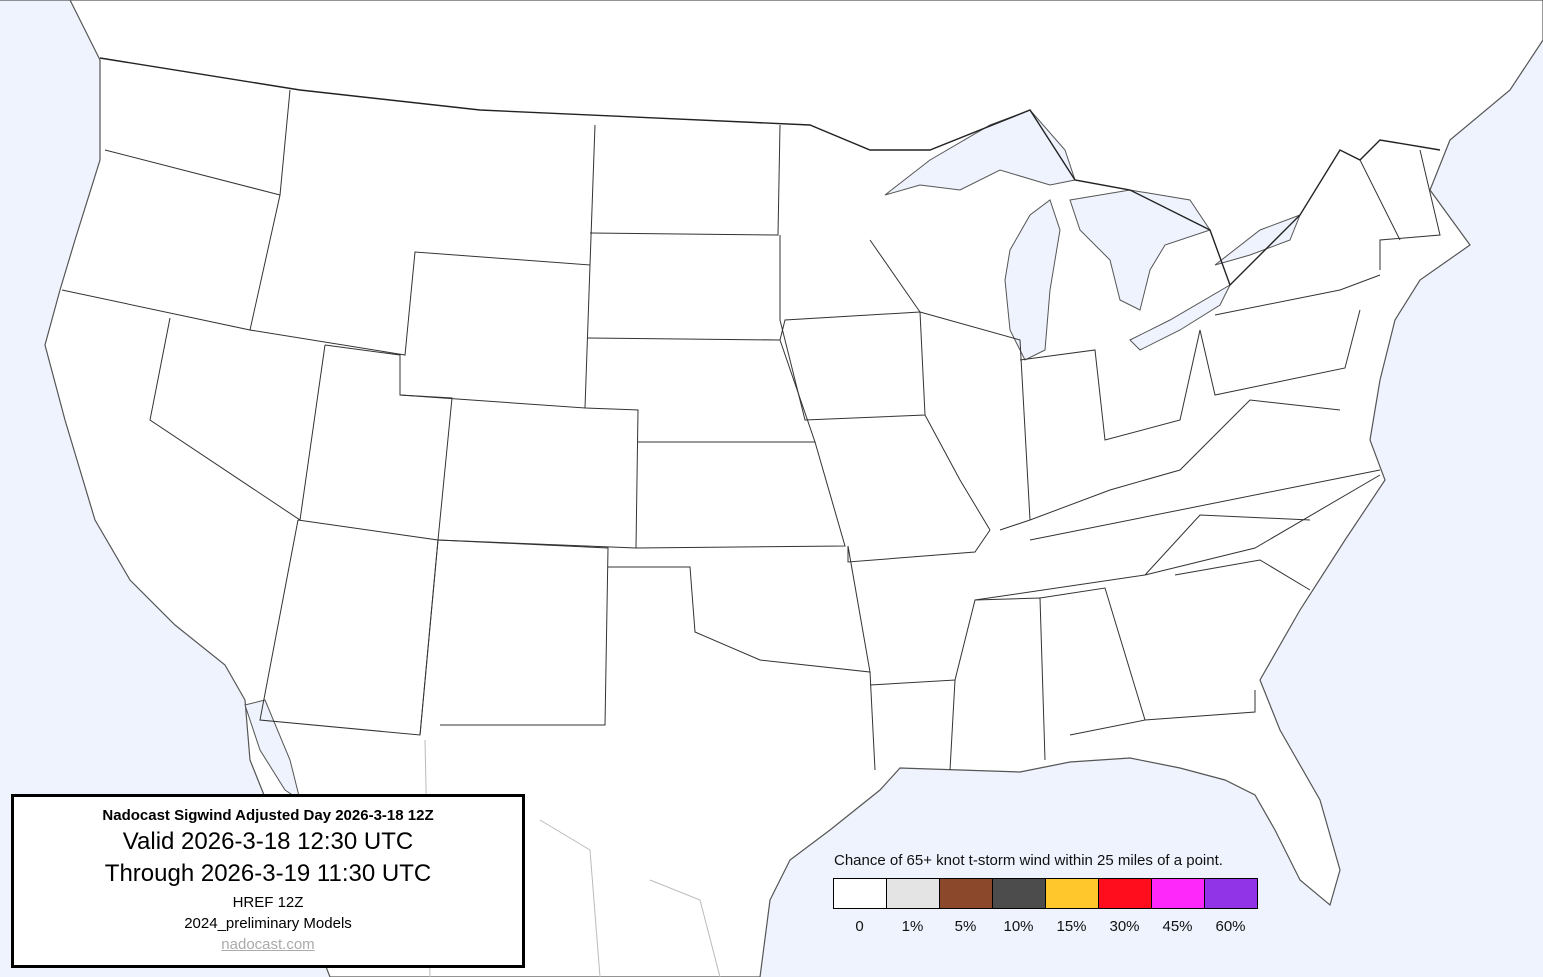 The height and width of the screenshot is (977, 1543). What do you see at coordinates (1018, 926) in the screenshot?
I see `legend-label: 10%` at bounding box center [1018, 926].